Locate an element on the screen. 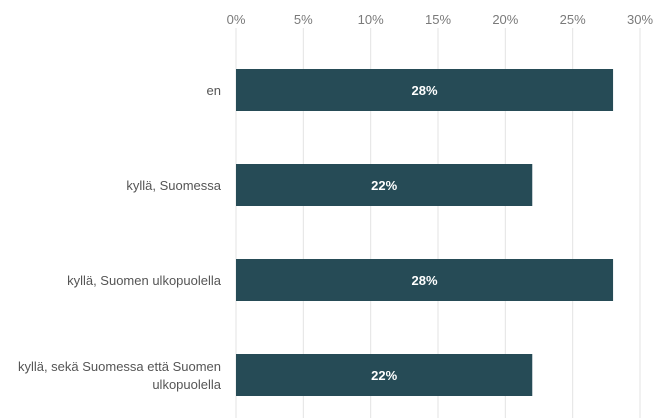  category-label: kyllä, Suomessa is located at coordinates (173, 185).